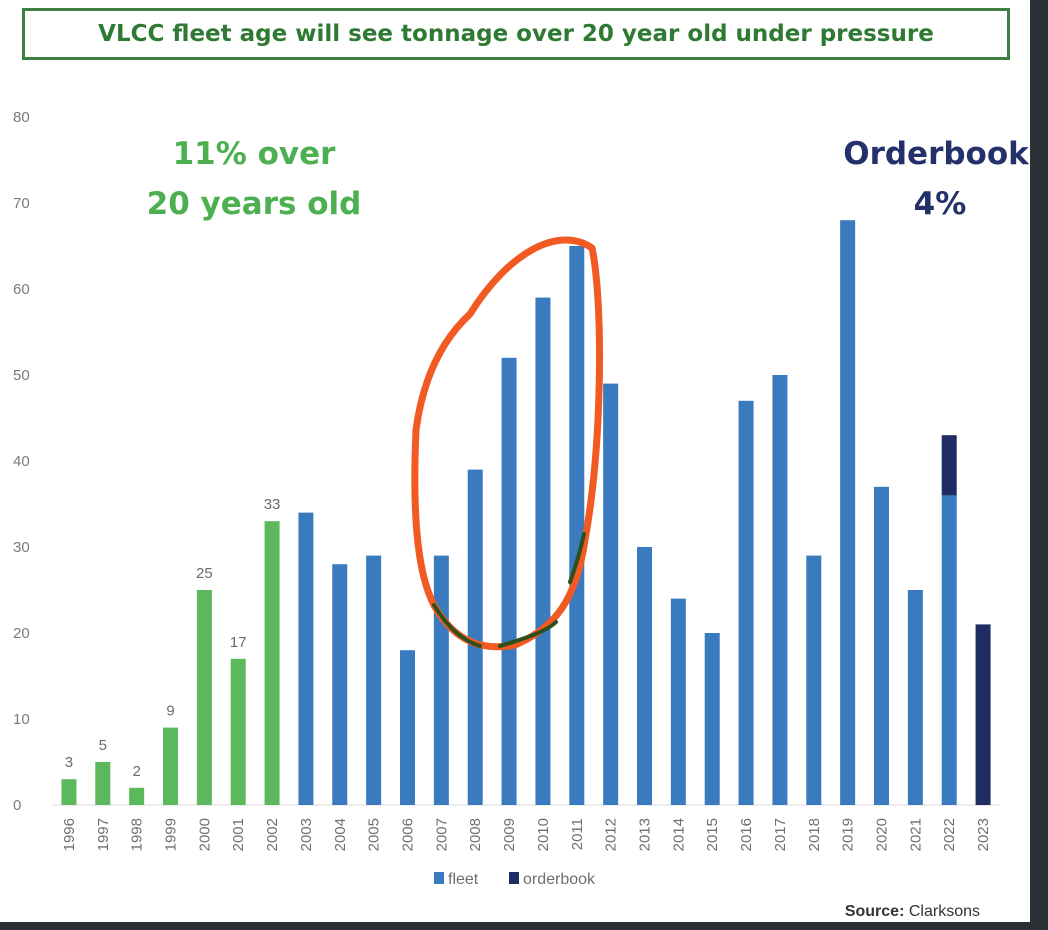 This screenshot has width=1048, height=930. Describe the element at coordinates (204, 834) in the screenshot. I see `x-tick-label-2000: 2000` at that location.